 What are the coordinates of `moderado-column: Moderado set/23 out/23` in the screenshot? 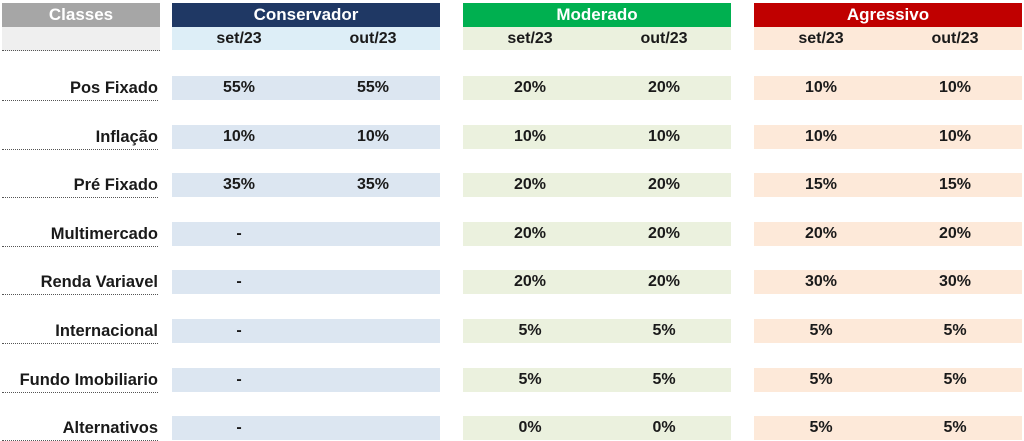 It's located at (597, 26).